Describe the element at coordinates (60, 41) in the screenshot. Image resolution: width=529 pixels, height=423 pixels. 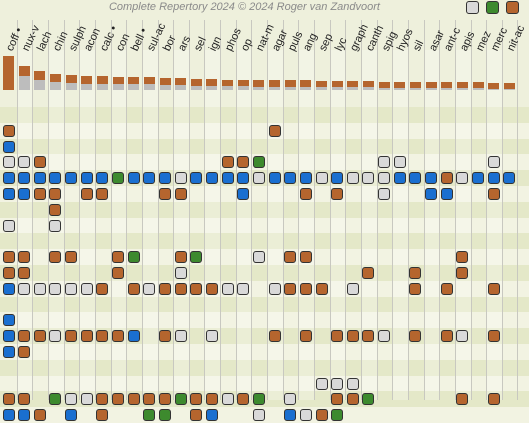
I see `remedy-header: chin` at that location.